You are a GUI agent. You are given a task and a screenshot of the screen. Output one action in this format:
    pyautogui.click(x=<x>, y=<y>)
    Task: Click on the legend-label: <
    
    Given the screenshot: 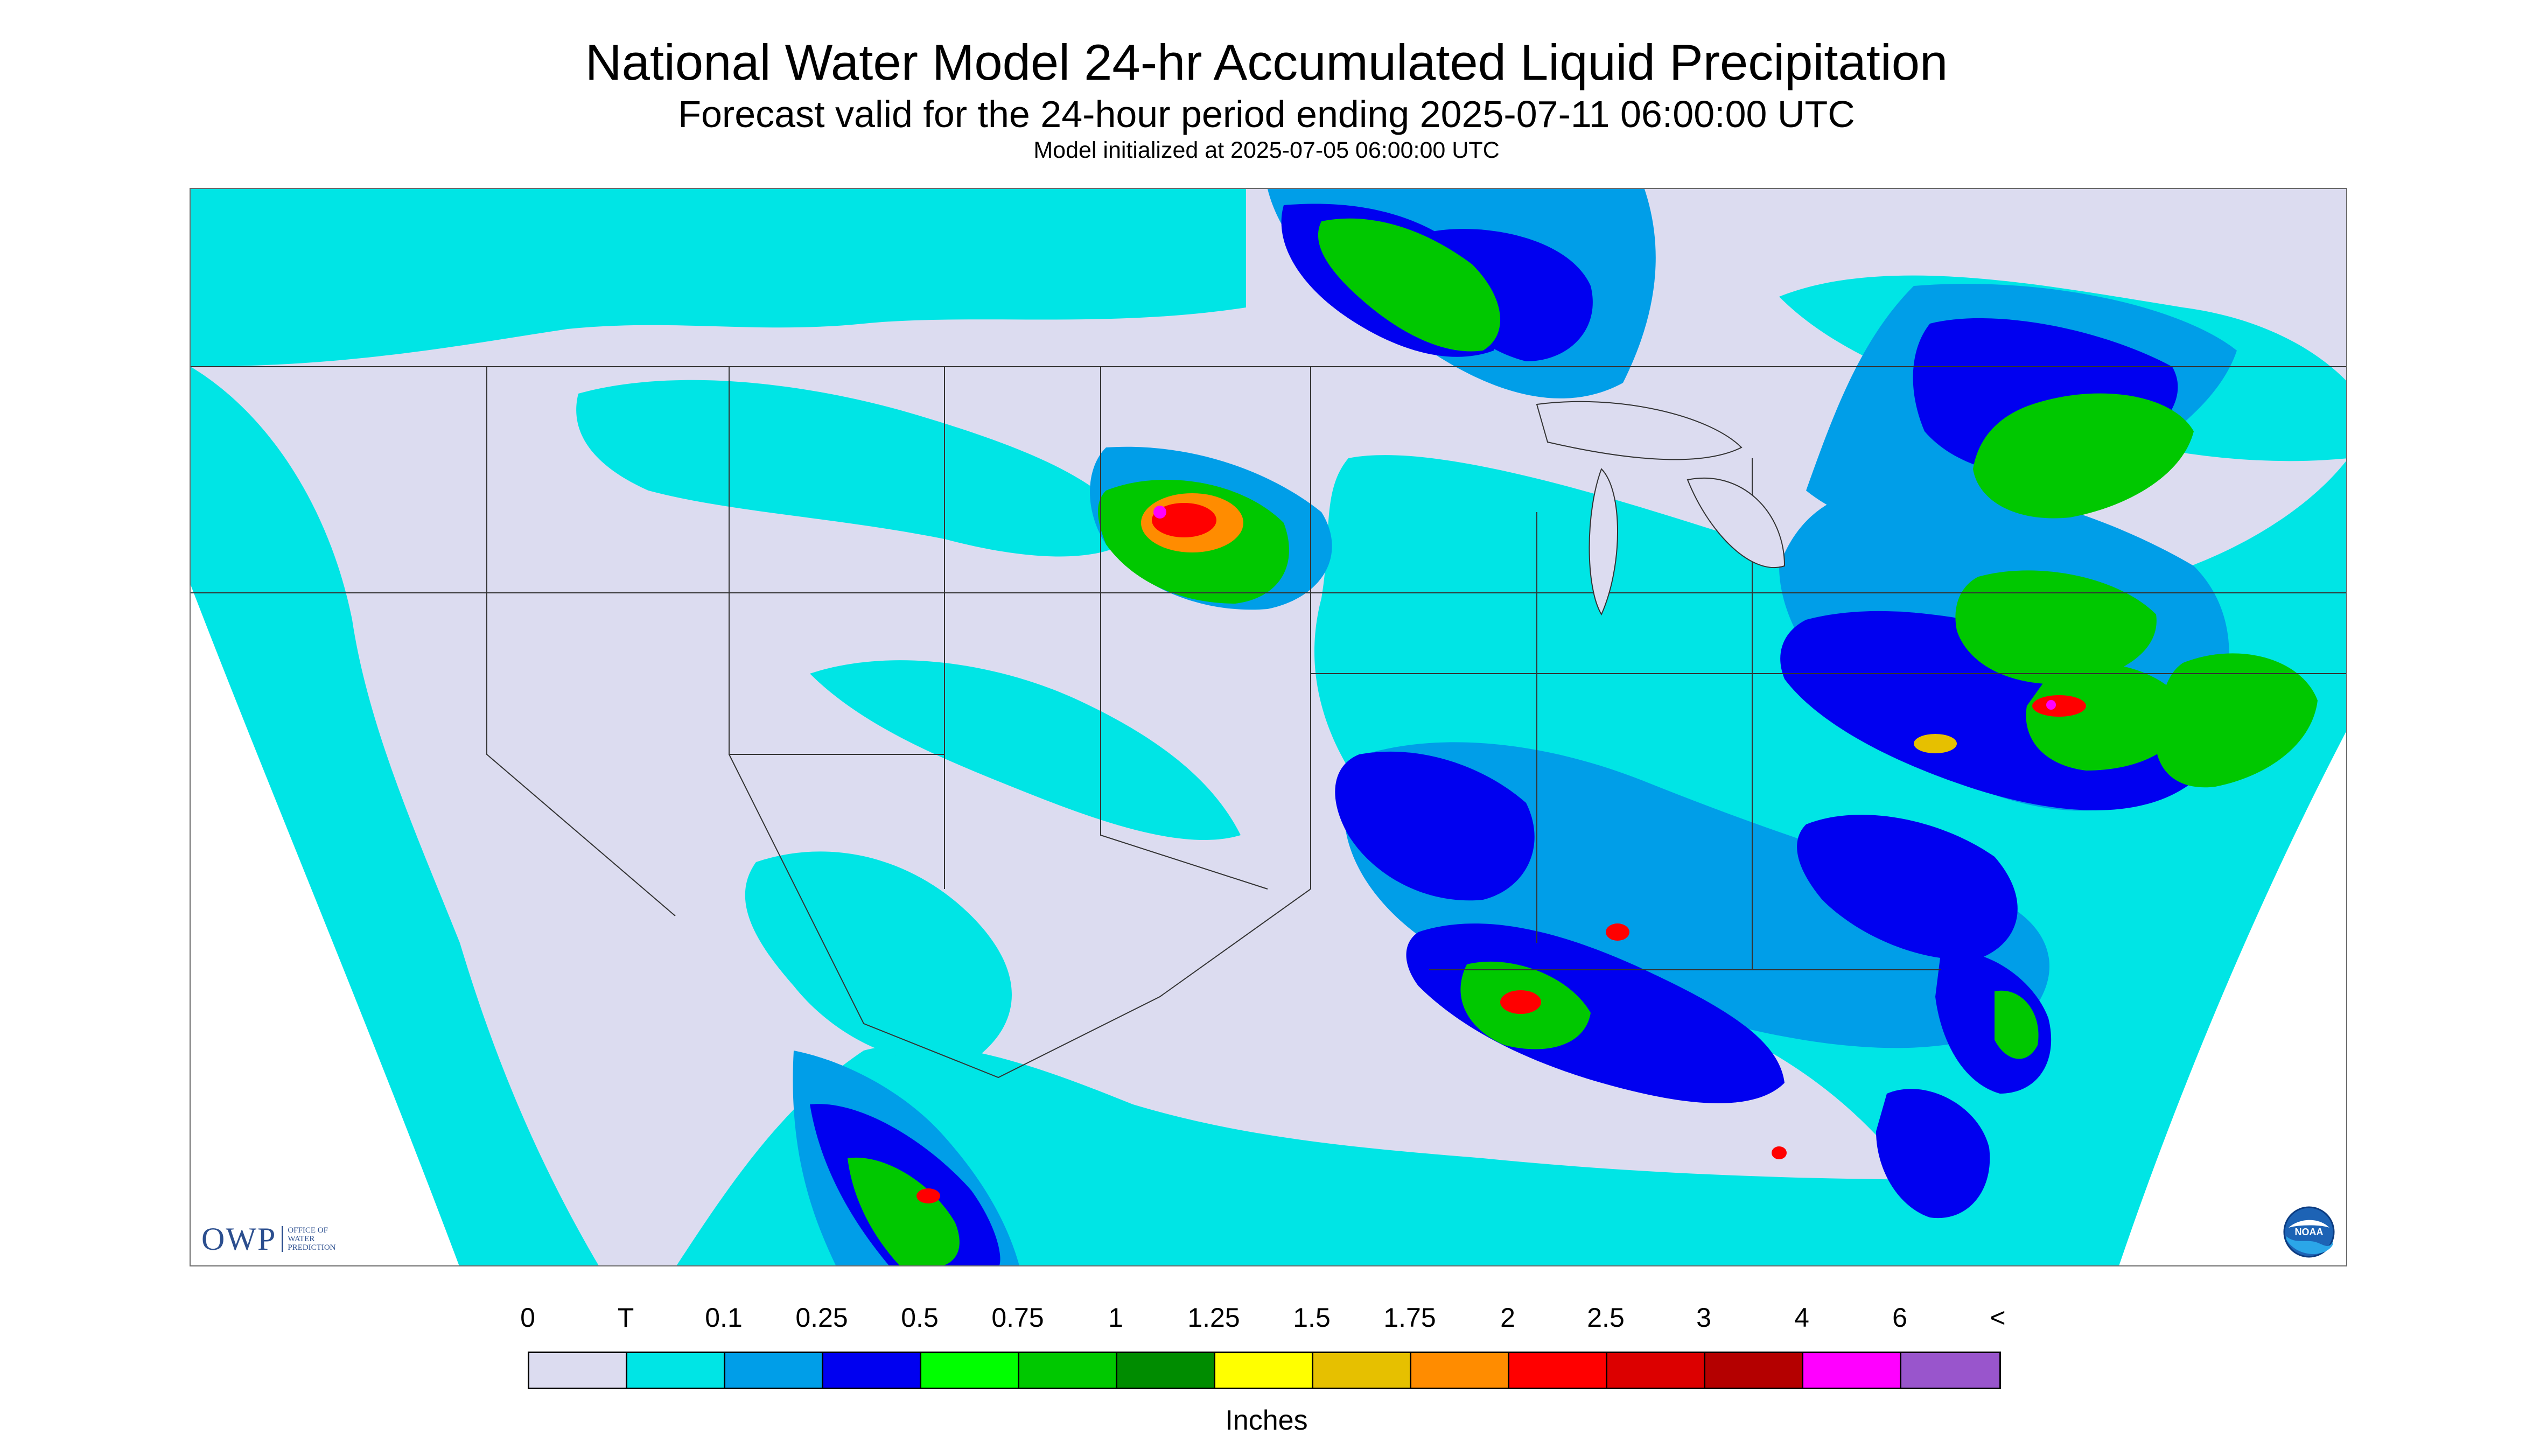 What is the action you would take?
    pyautogui.click(x=1998, y=1318)
    